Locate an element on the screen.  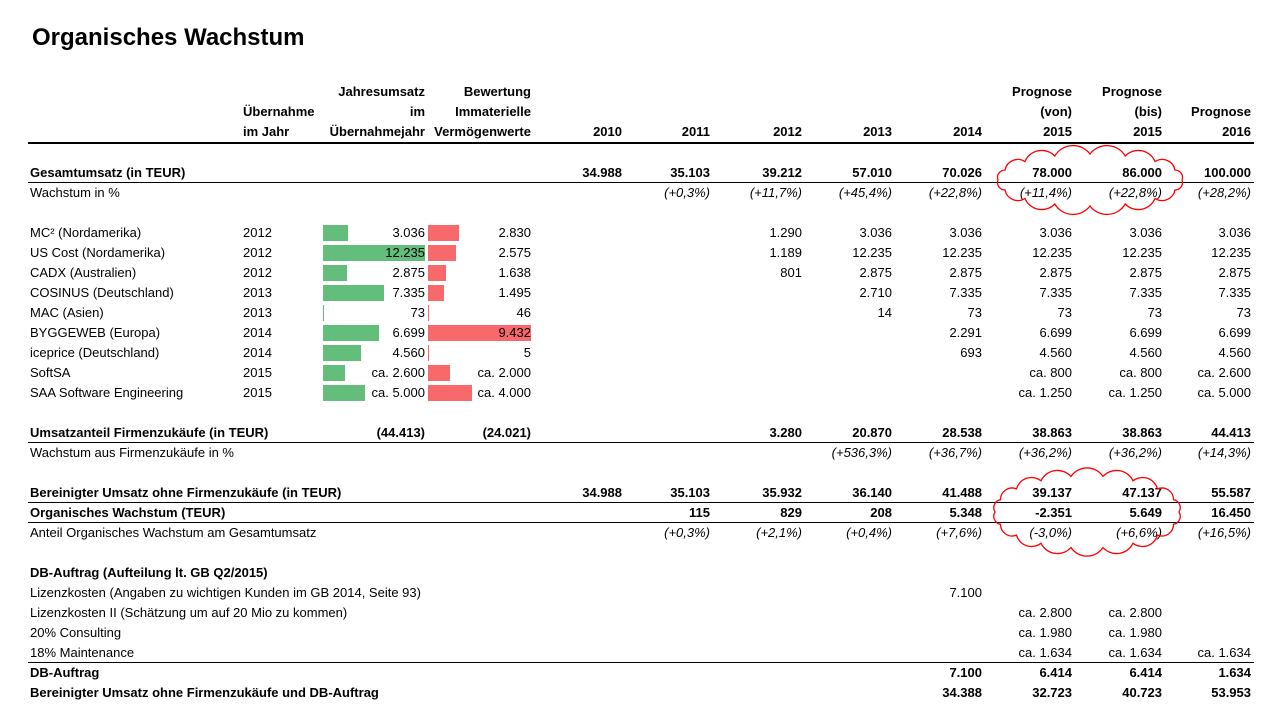
header-year: 2012 is located at coordinates (787, 131).